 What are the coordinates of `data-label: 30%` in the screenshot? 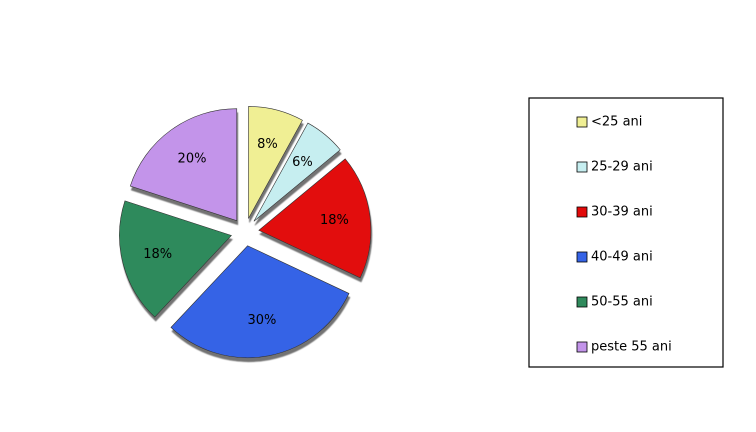 It's located at (261, 320).